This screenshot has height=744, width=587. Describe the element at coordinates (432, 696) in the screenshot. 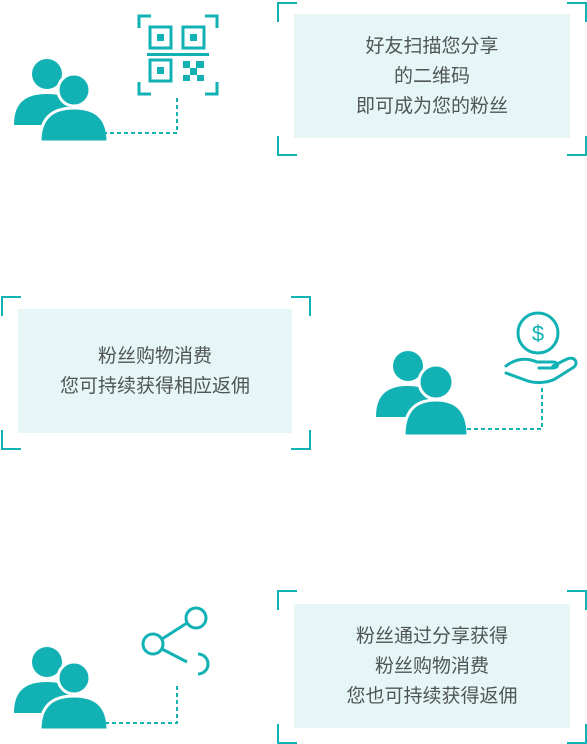

I see `text-line: 您也可持续获得返佣` at that location.